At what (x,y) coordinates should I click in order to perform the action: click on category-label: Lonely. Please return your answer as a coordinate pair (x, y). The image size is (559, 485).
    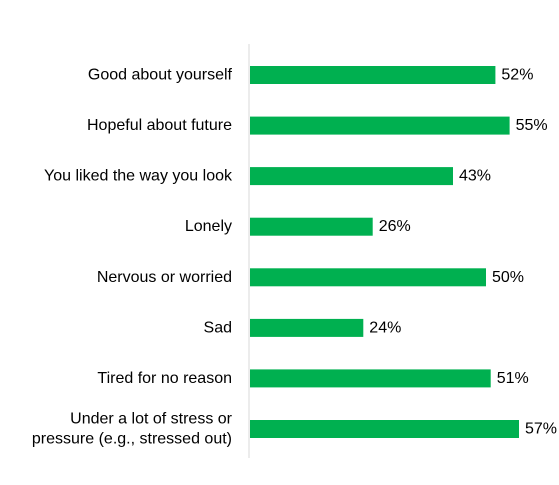
    Looking at the image, I should click on (208, 226).